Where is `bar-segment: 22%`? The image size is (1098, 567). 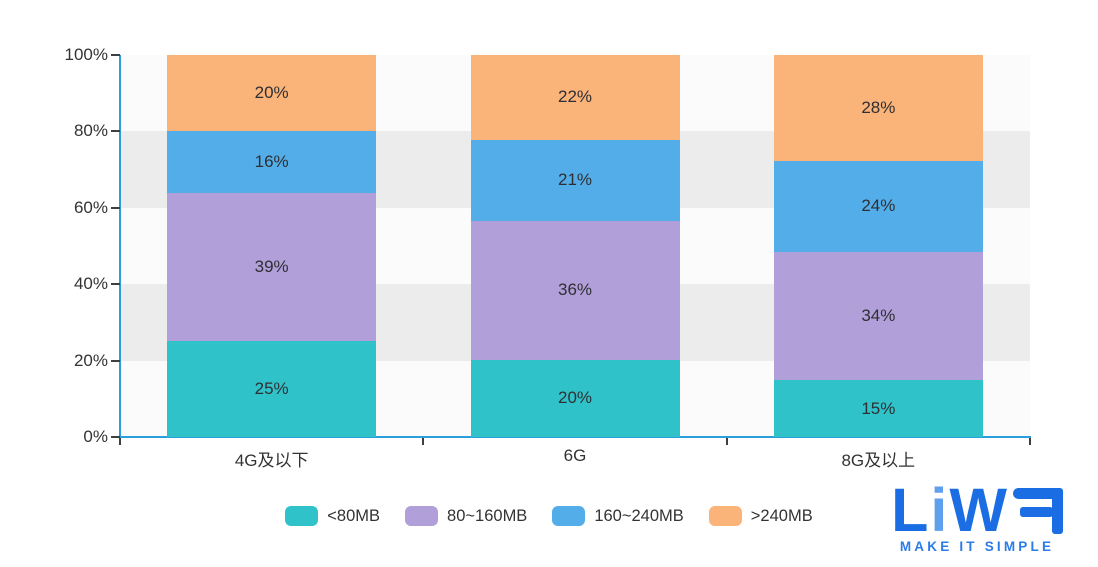
bar-segment: 22% is located at coordinates (575, 97).